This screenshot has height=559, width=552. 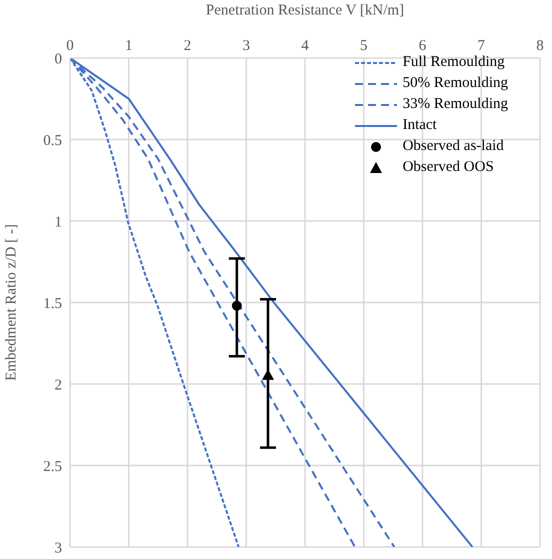 I want to click on x-tick-label: 6, so click(x=422, y=46).